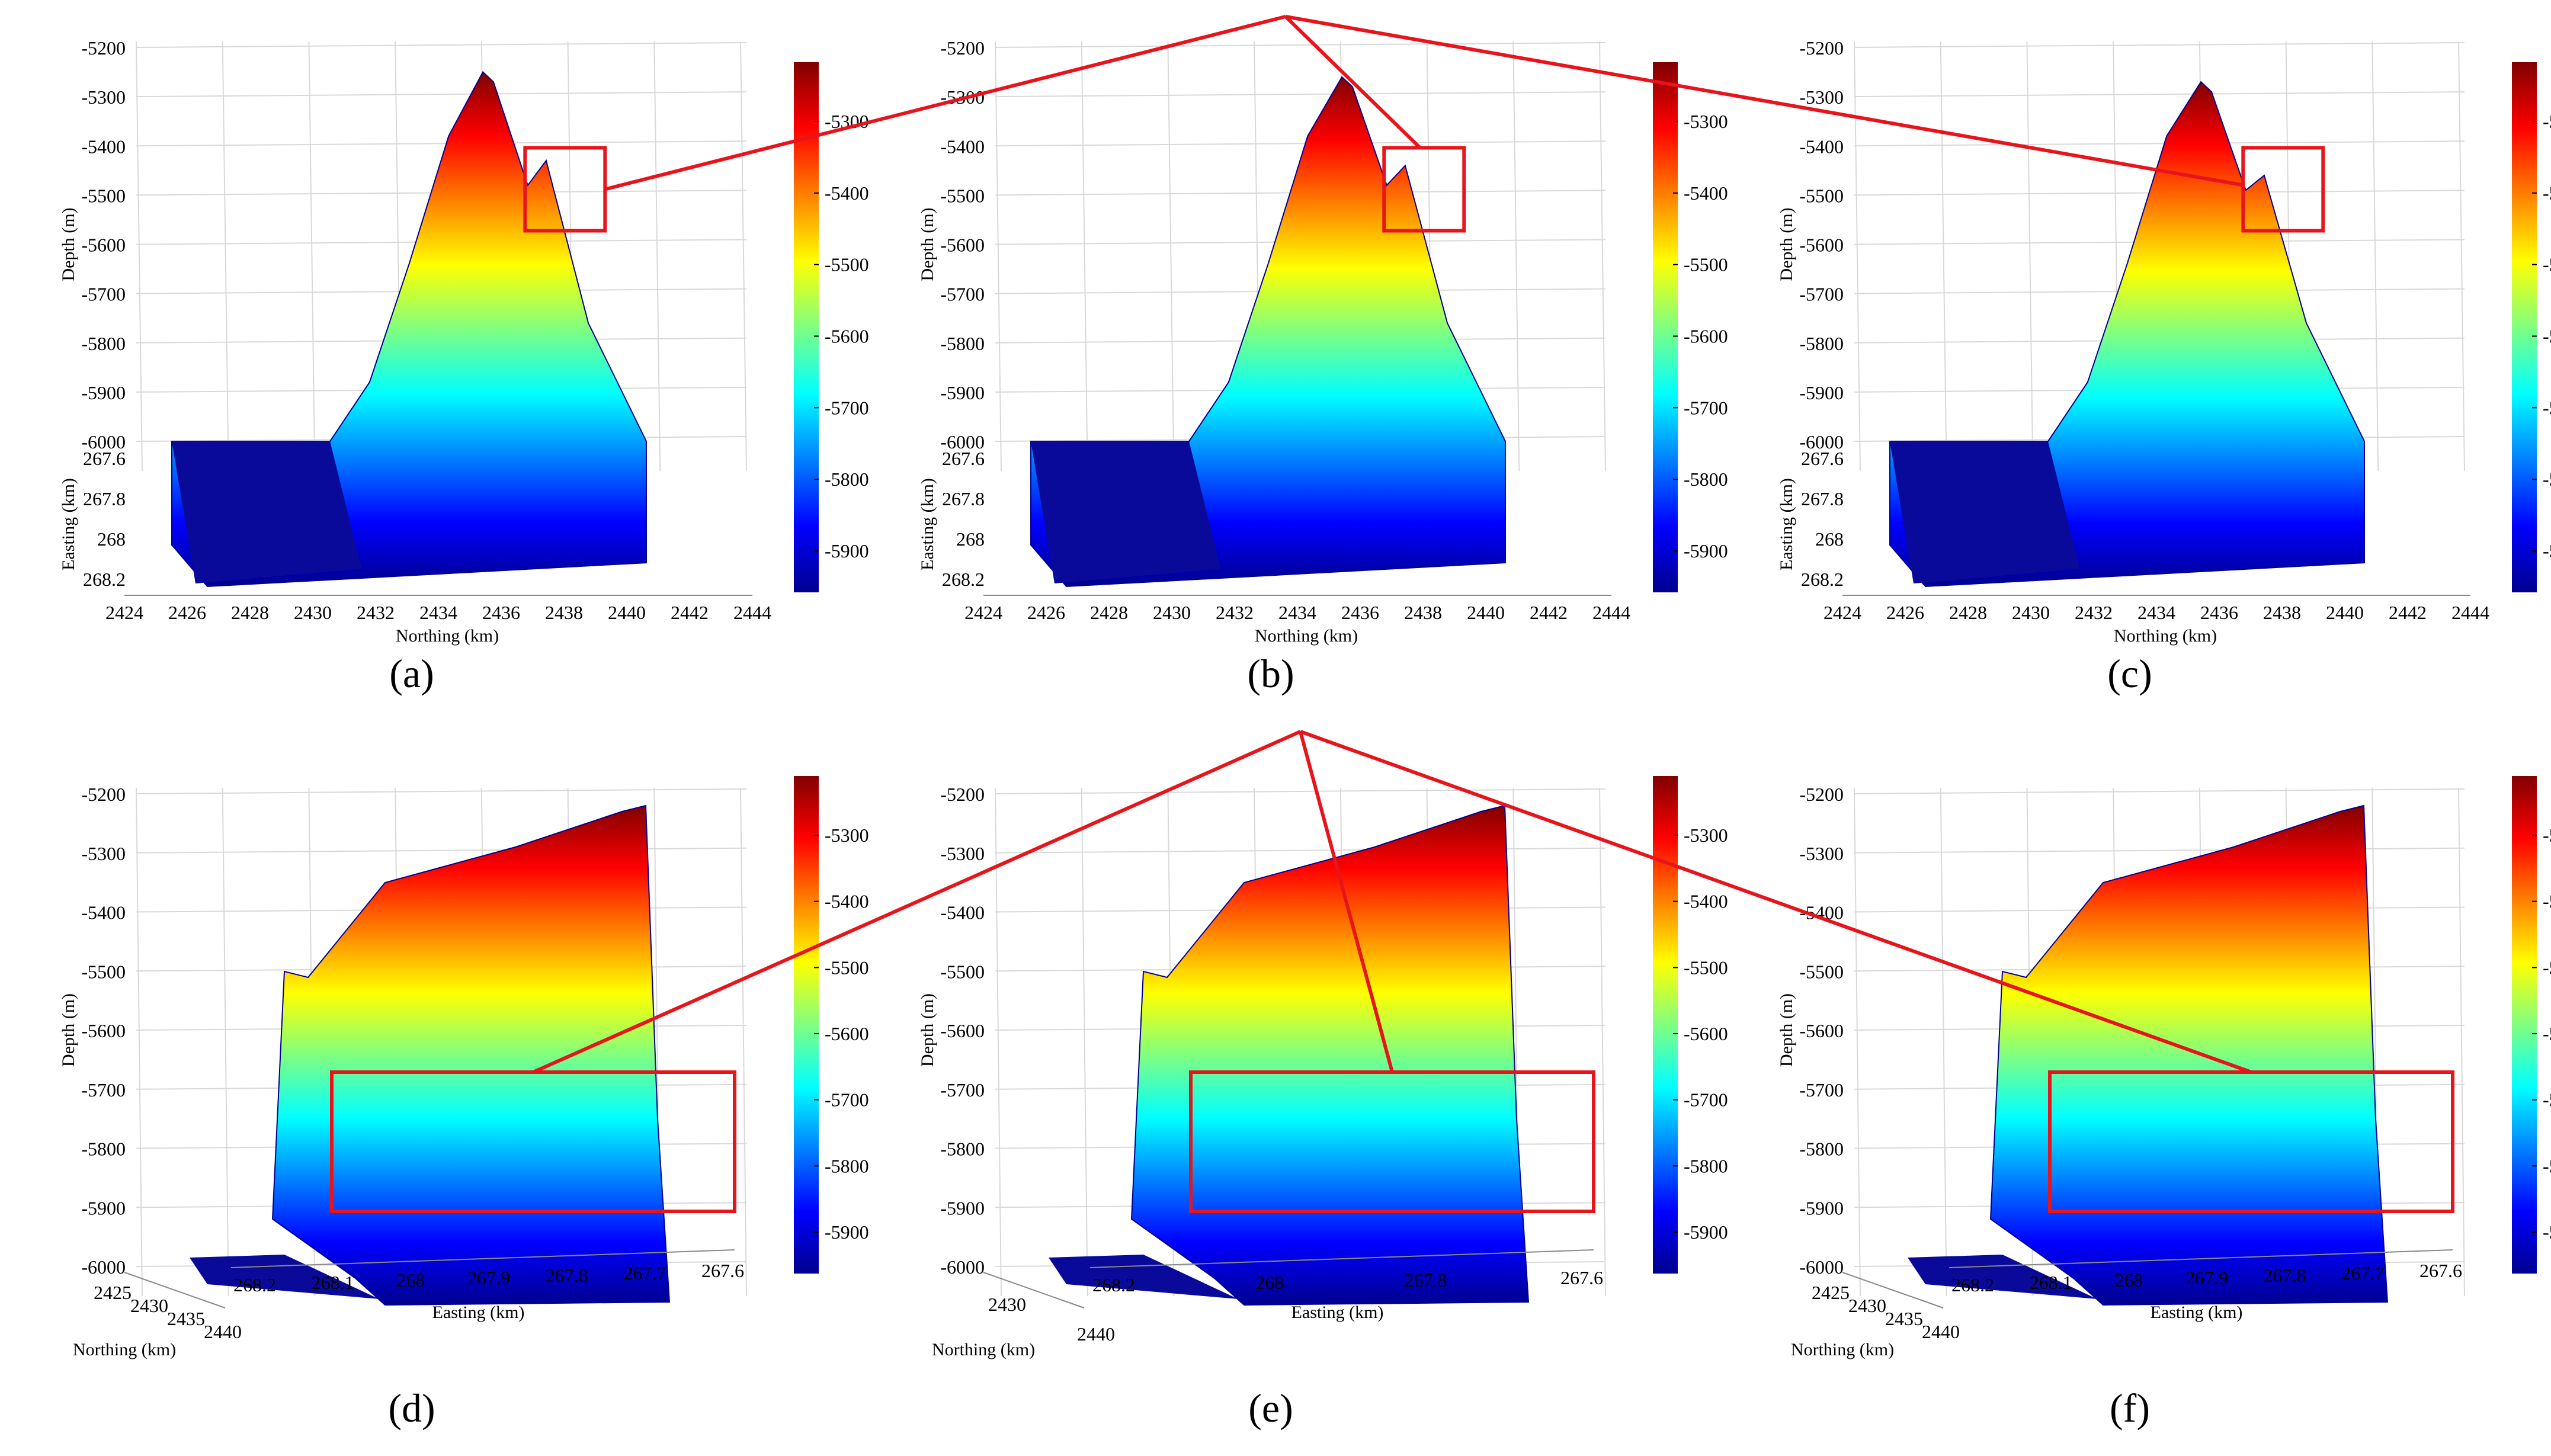 The height and width of the screenshot is (1456, 2551). What do you see at coordinates (1096, 1334) in the screenshot?
I see `y-tick-label: 2440` at bounding box center [1096, 1334].